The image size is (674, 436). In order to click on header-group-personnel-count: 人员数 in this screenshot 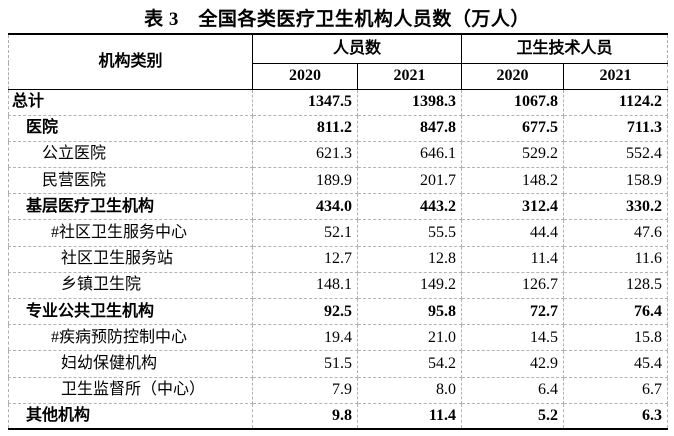, I will do `click(357, 48)`.